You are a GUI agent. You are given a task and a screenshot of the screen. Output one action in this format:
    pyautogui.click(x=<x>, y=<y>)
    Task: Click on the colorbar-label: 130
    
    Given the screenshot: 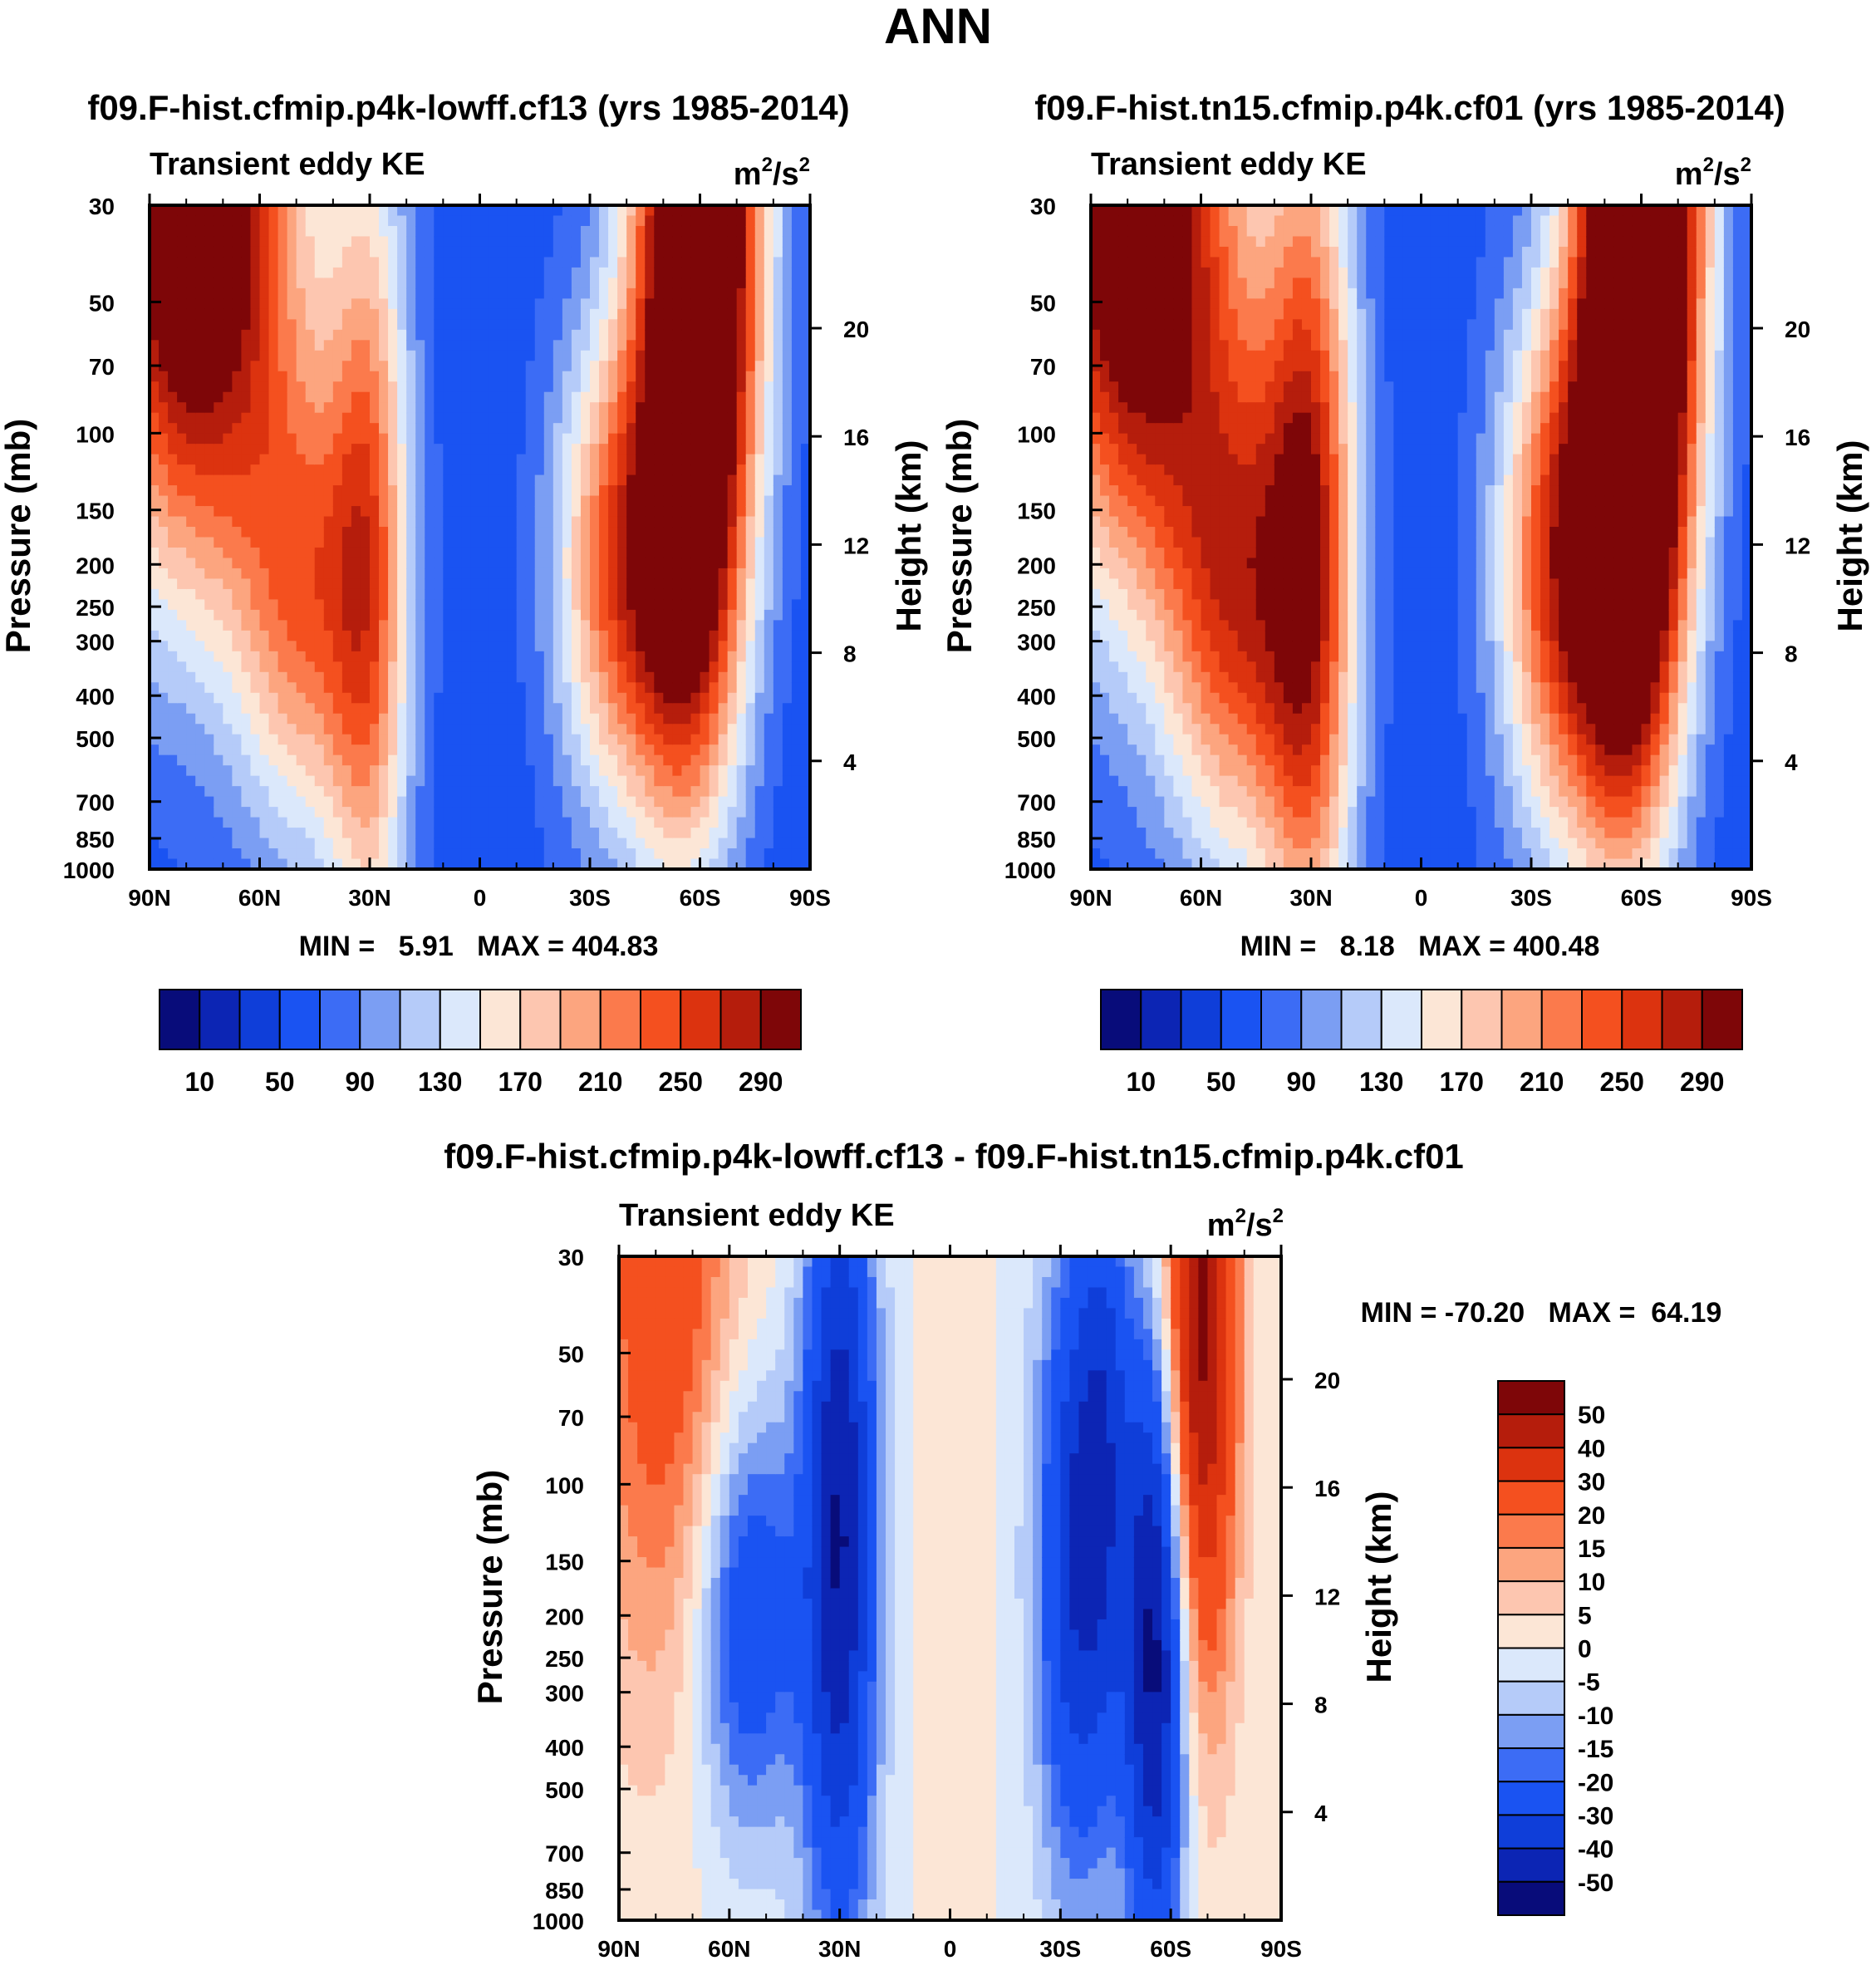 What is the action you would take?
    pyautogui.click(x=440, y=1082)
    